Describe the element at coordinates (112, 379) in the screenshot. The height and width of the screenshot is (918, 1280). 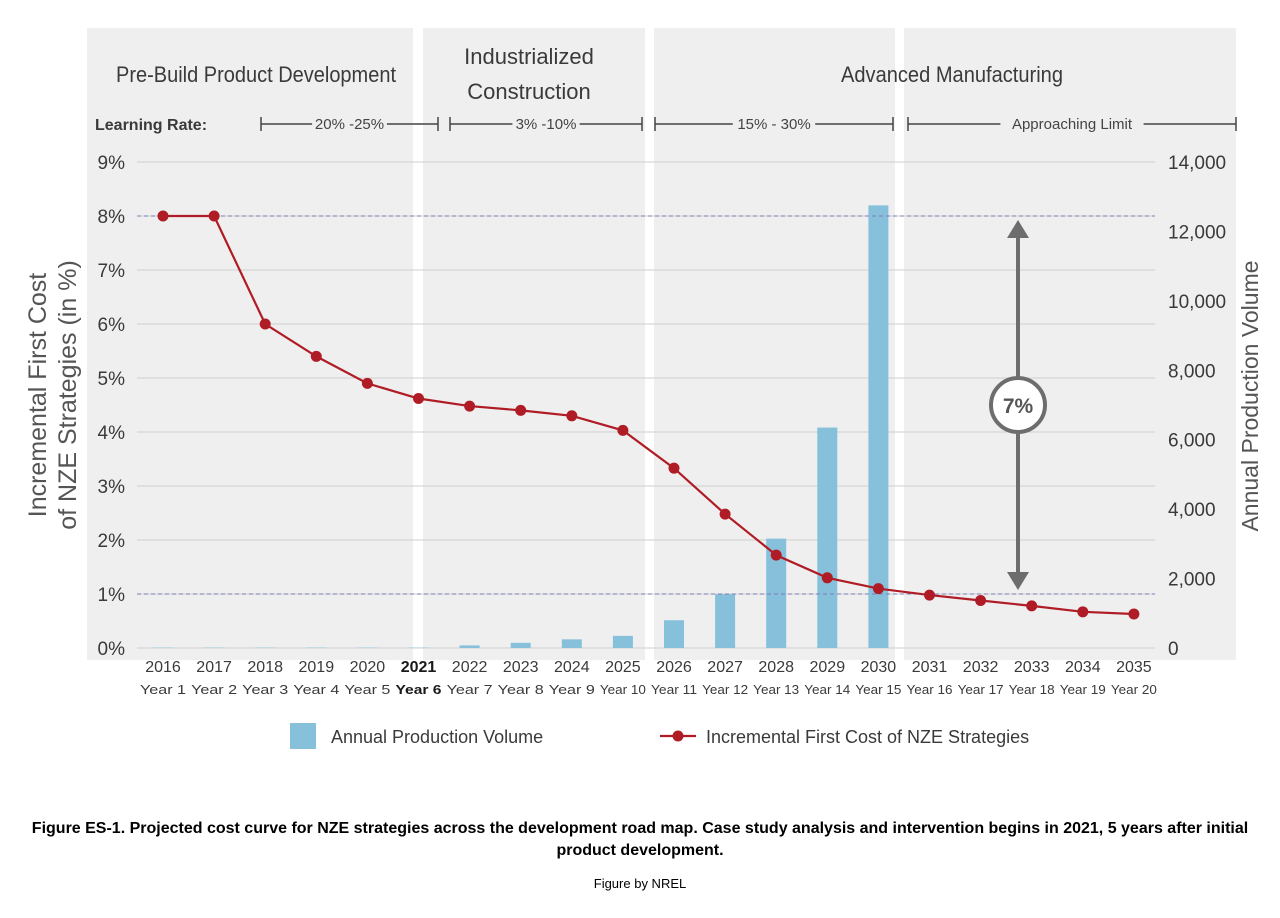
I see `y-left-tick-label: 5%` at that location.